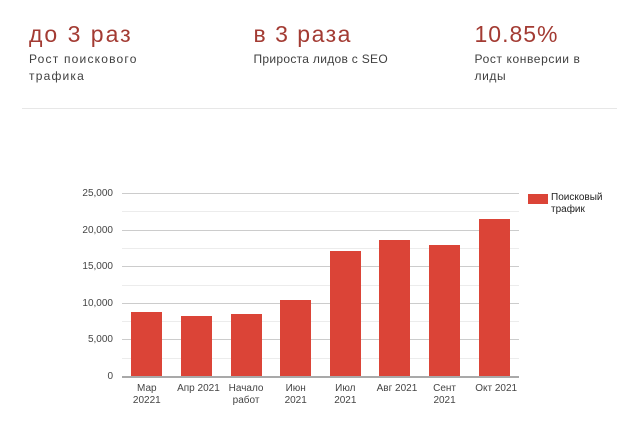 This screenshot has height=441, width=643. Describe the element at coordinates (320, 58) in the screenshot. I see `stat-label: Прироста лидов с SEO` at that location.